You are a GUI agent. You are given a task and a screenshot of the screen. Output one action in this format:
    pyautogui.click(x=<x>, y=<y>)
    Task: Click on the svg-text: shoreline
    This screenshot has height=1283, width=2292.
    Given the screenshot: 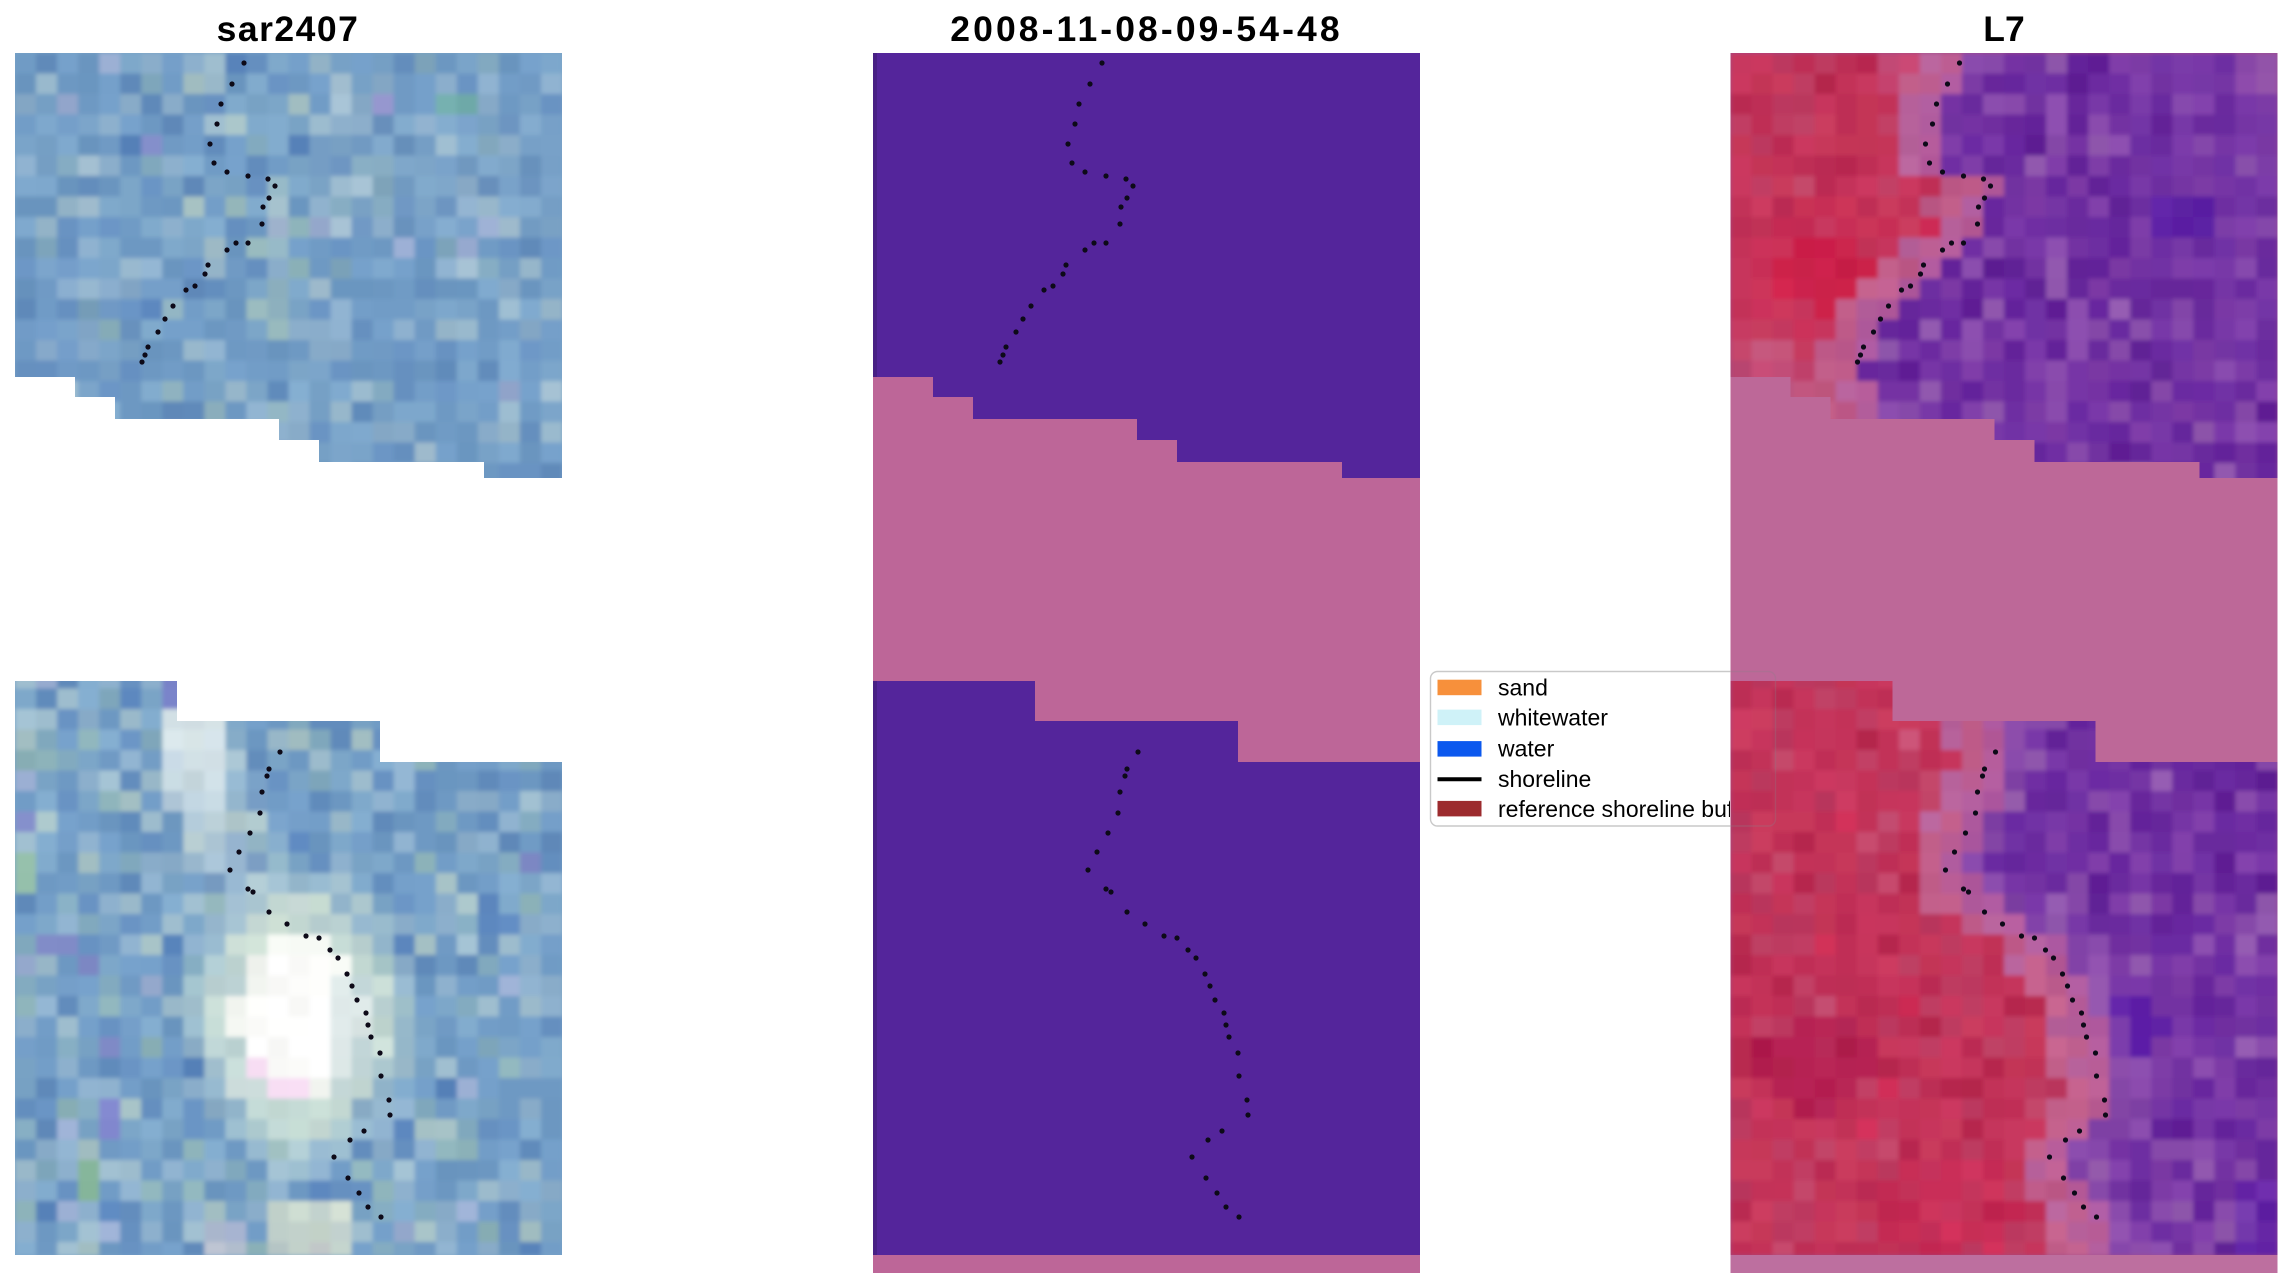 What is the action you would take?
    pyautogui.click(x=1544, y=779)
    